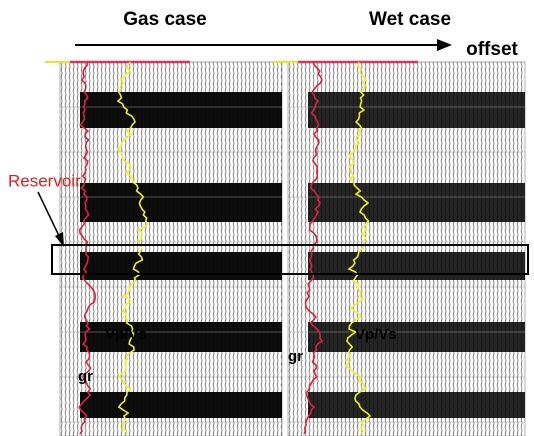 This screenshot has width=534, height=436. What do you see at coordinates (492, 49) in the screenshot?
I see `axis-label: offset` at bounding box center [492, 49].